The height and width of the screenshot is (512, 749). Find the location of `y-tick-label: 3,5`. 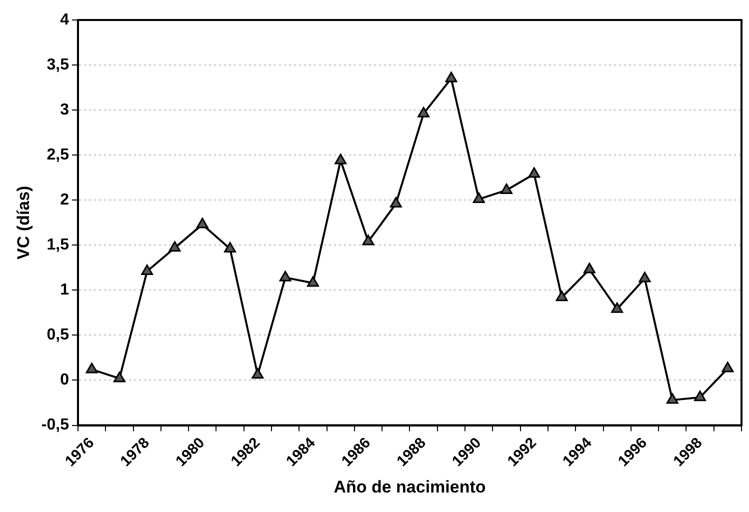

y-tick-label: 3,5 is located at coordinates (58, 65).